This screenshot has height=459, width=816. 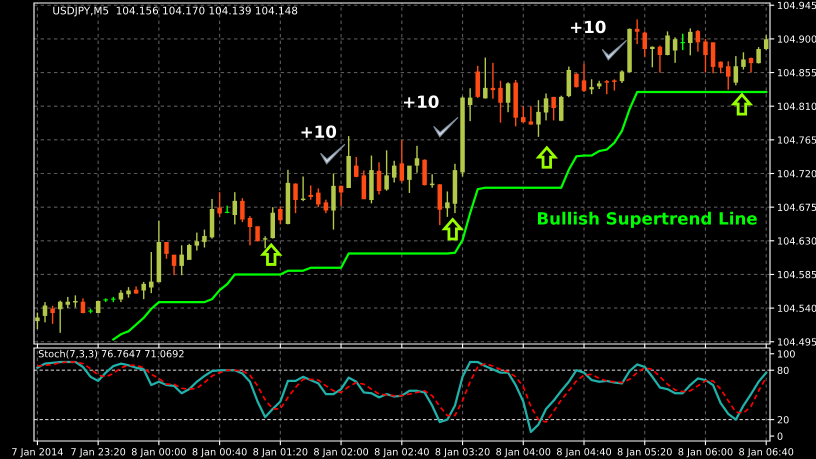 I want to click on y-tick-label: 0, so click(x=780, y=436).